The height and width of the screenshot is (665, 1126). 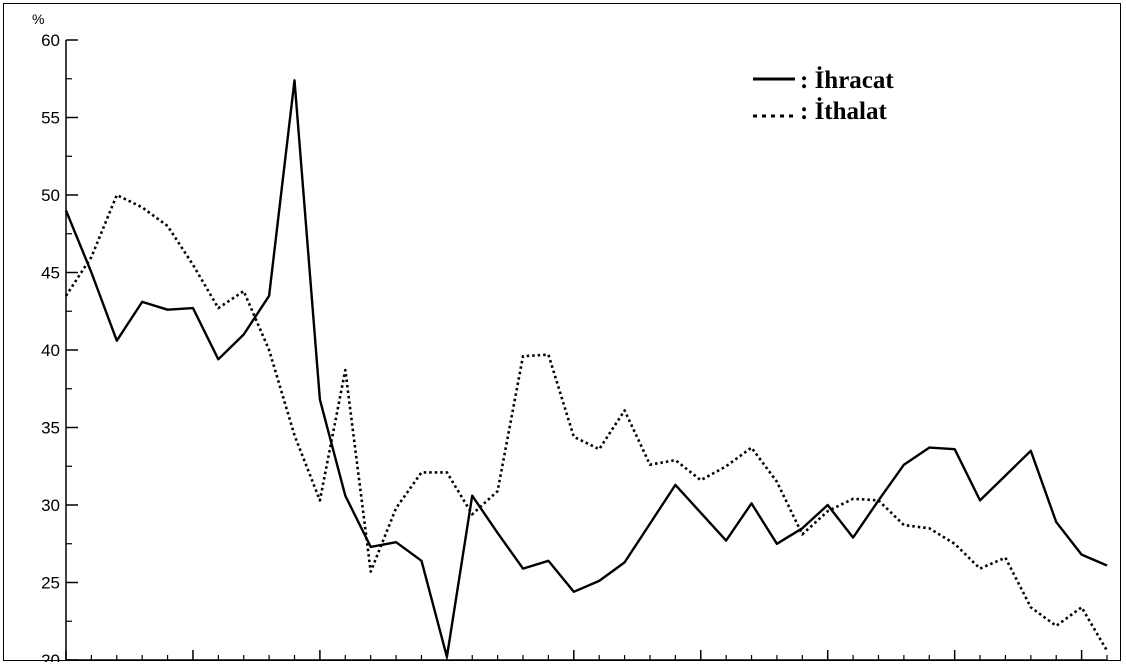 I want to click on y-tick-label: 40, so click(x=50, y=350).